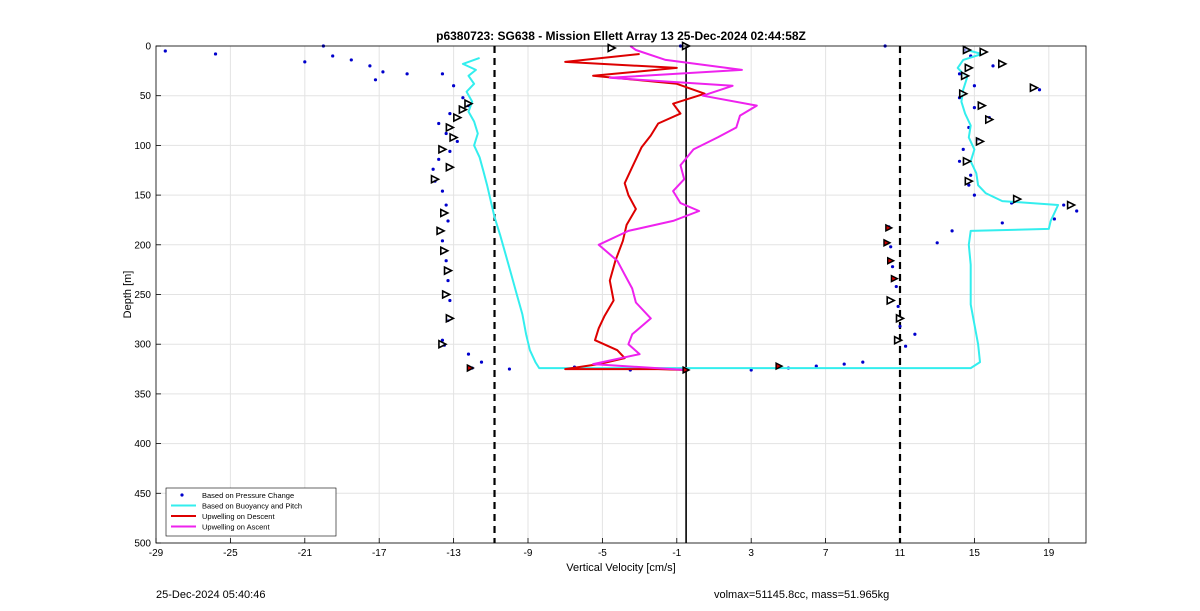 Image resolution: width=1200 pixels, height=611 pixels. Describe the element at coordinates (142, 394) in the screenshot. I see `y-tick-label: 350` at that location.